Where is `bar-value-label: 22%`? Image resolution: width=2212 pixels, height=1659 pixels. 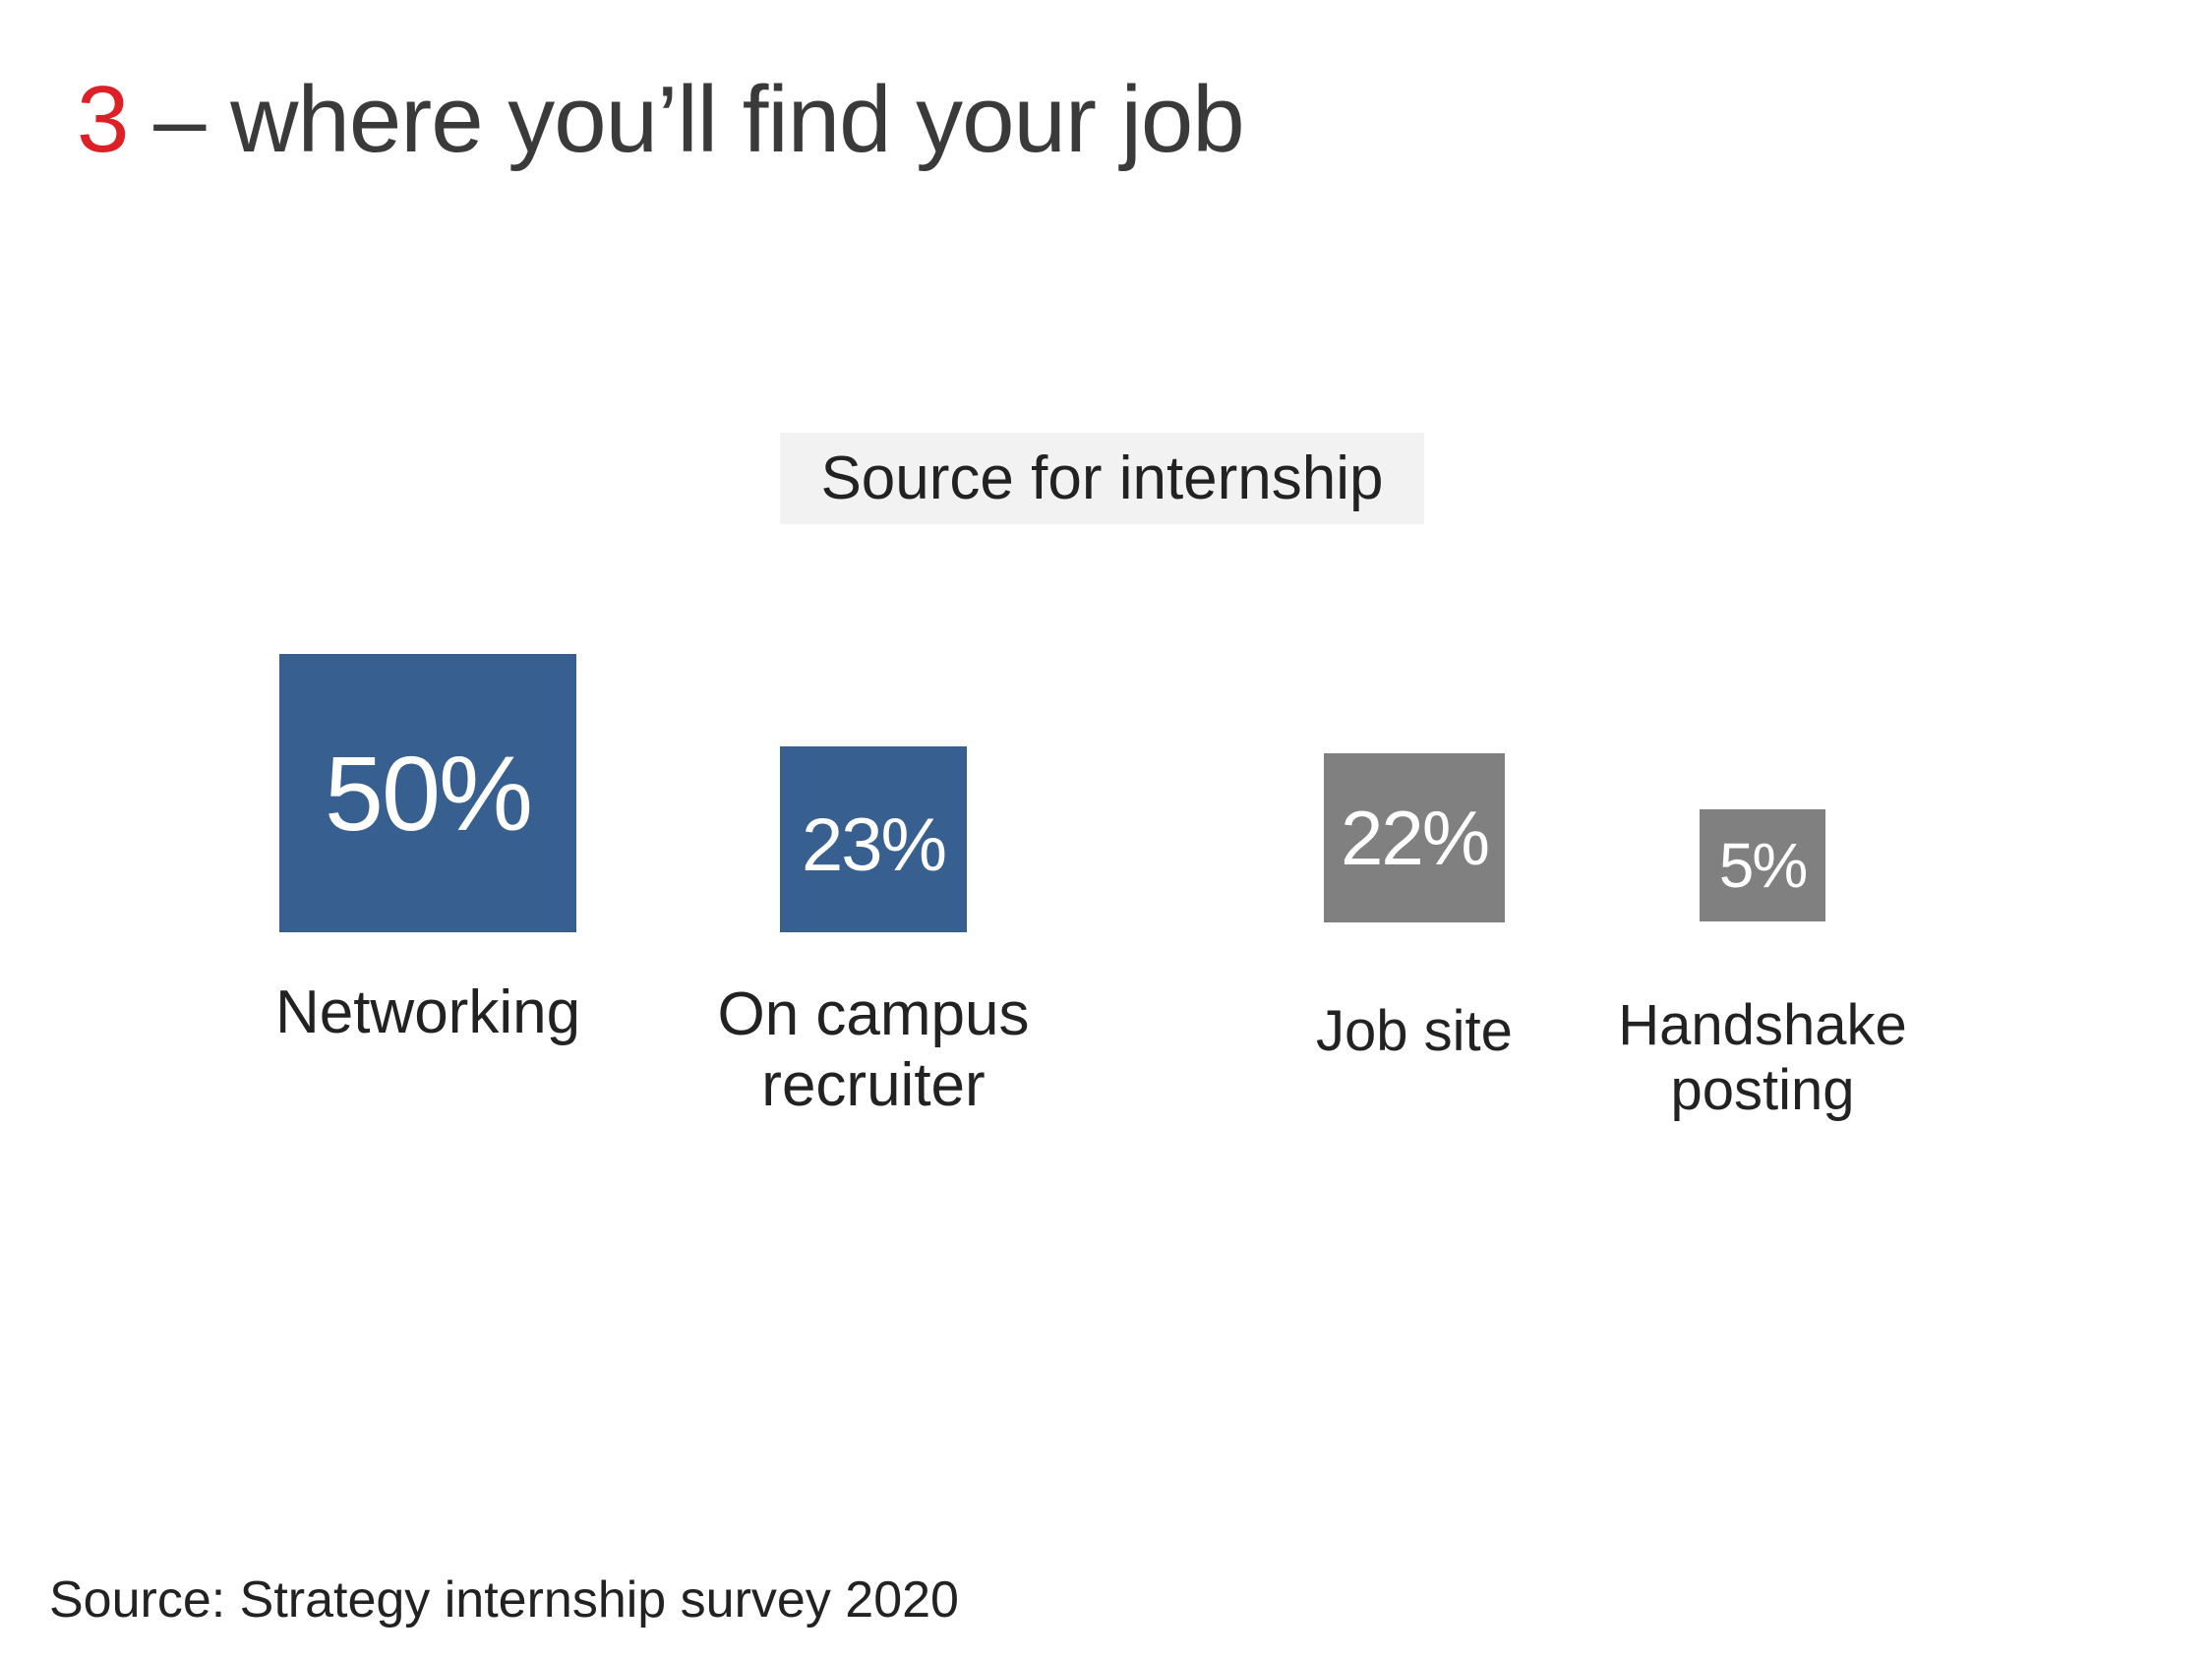
bar-value-label: 22% is located at coordinates (1415, 838).